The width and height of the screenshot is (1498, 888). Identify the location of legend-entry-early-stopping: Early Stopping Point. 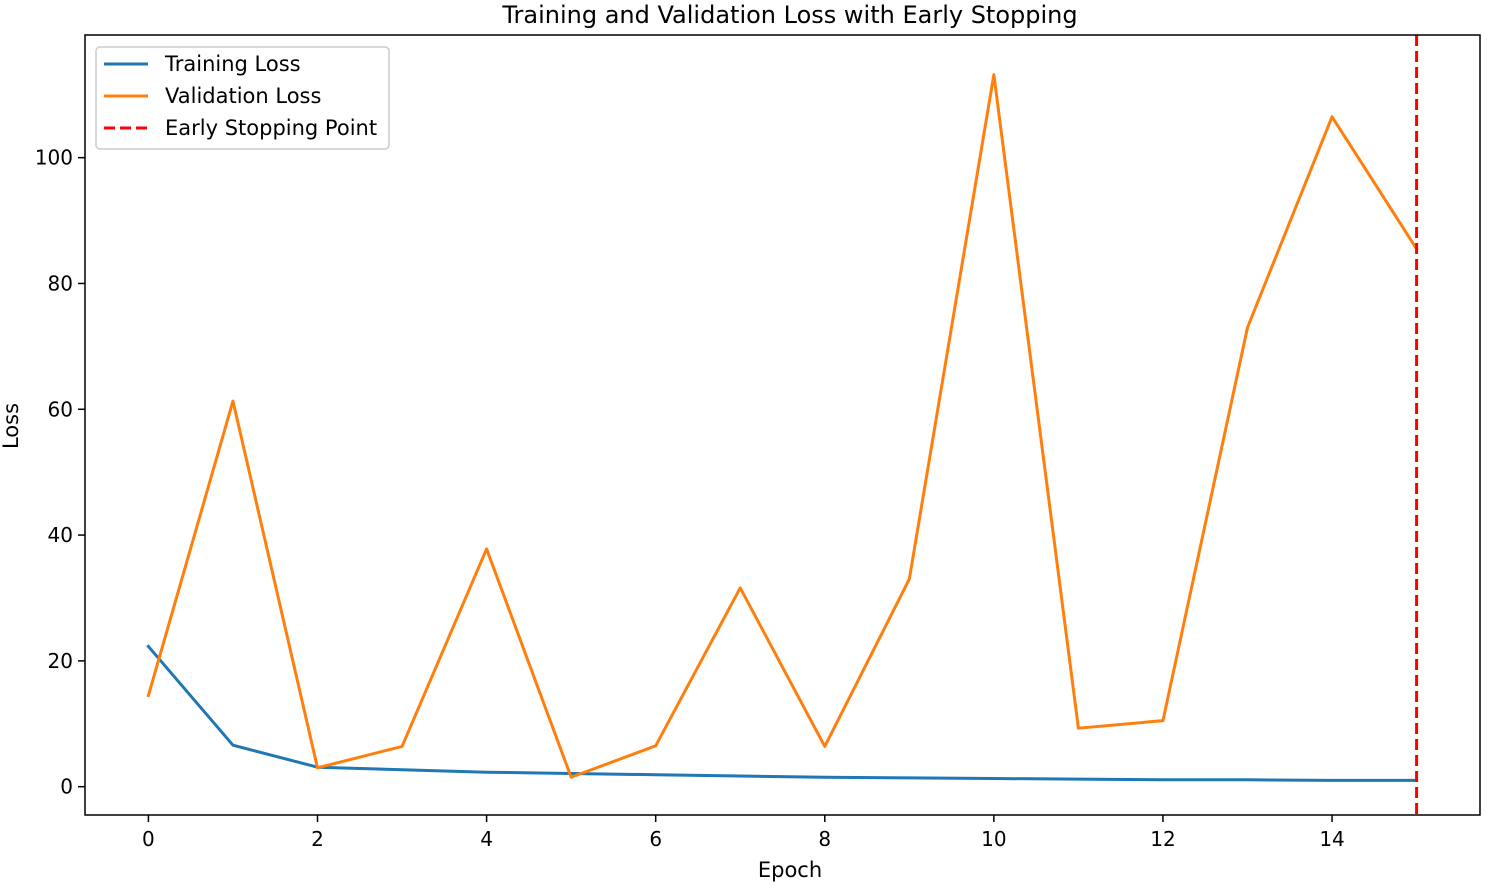
(240, 128).